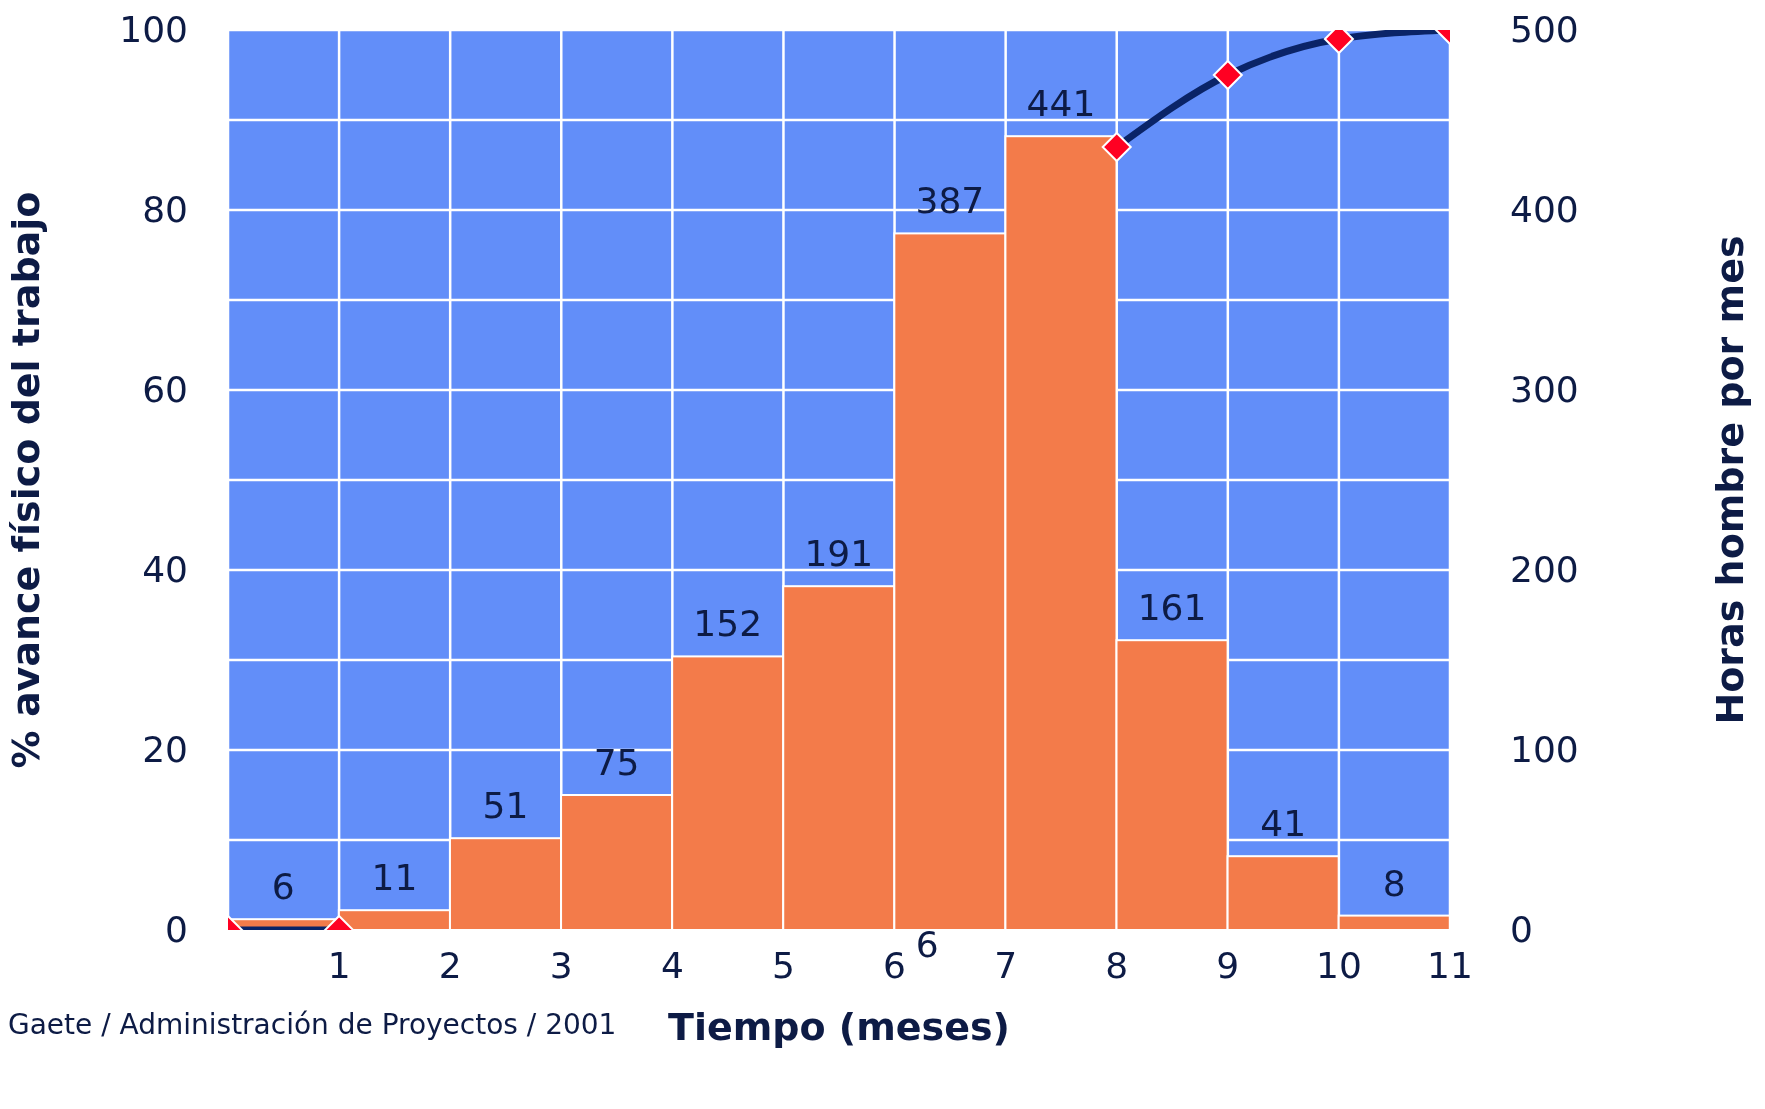 The height and width of the screenshot is (1109, 1765). I want to click on x-tick-label: 2, so click(450, 965).